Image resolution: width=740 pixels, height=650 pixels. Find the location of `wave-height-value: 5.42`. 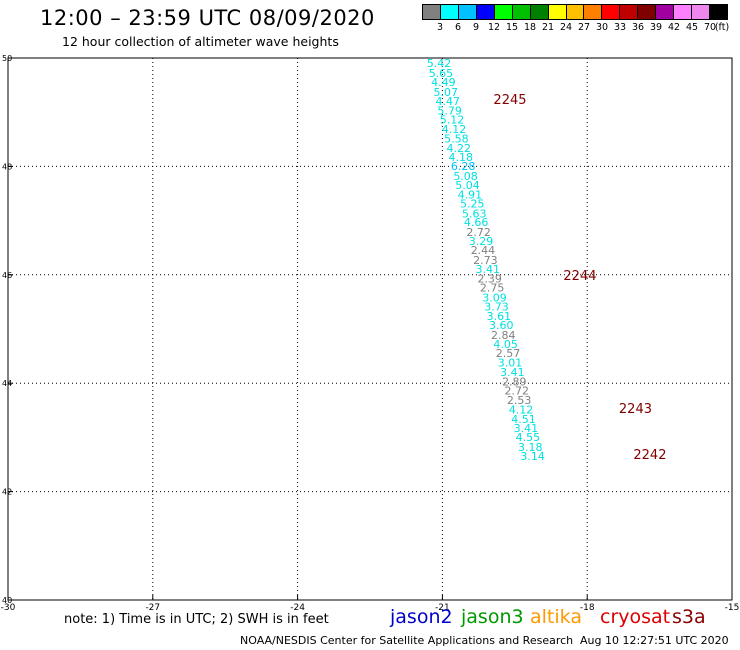

wave-height-value: 5.42 is located at coordinates (439, 63).